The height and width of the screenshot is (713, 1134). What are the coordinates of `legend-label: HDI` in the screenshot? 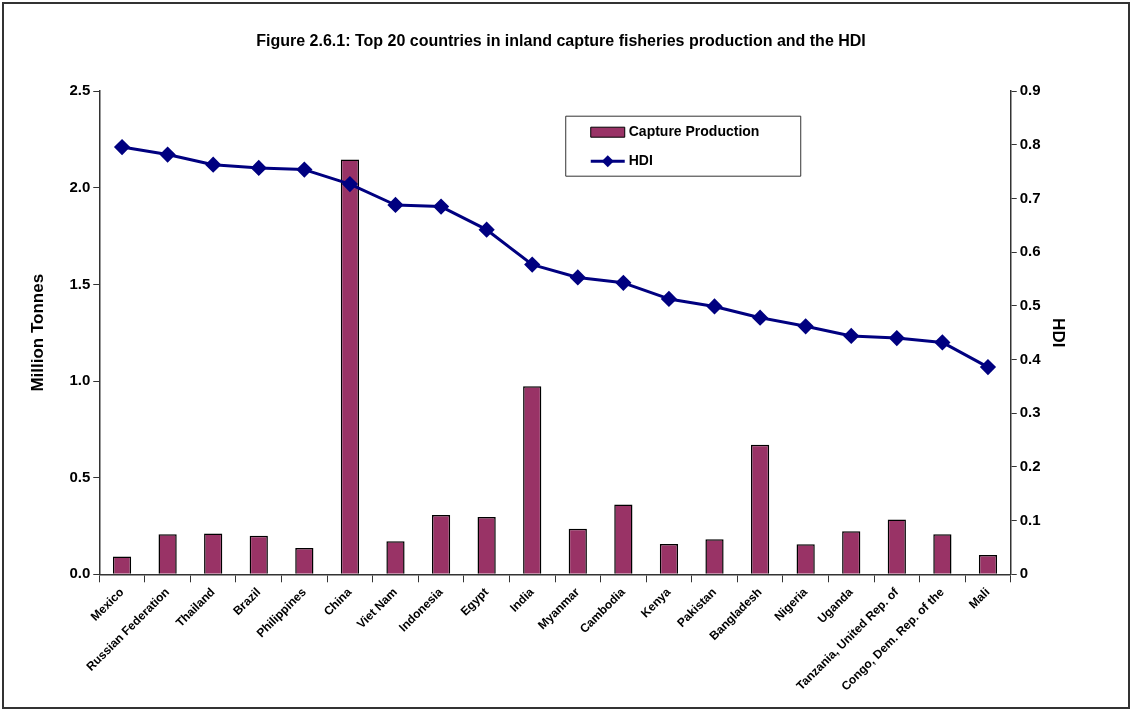 It's located at (640, 160).